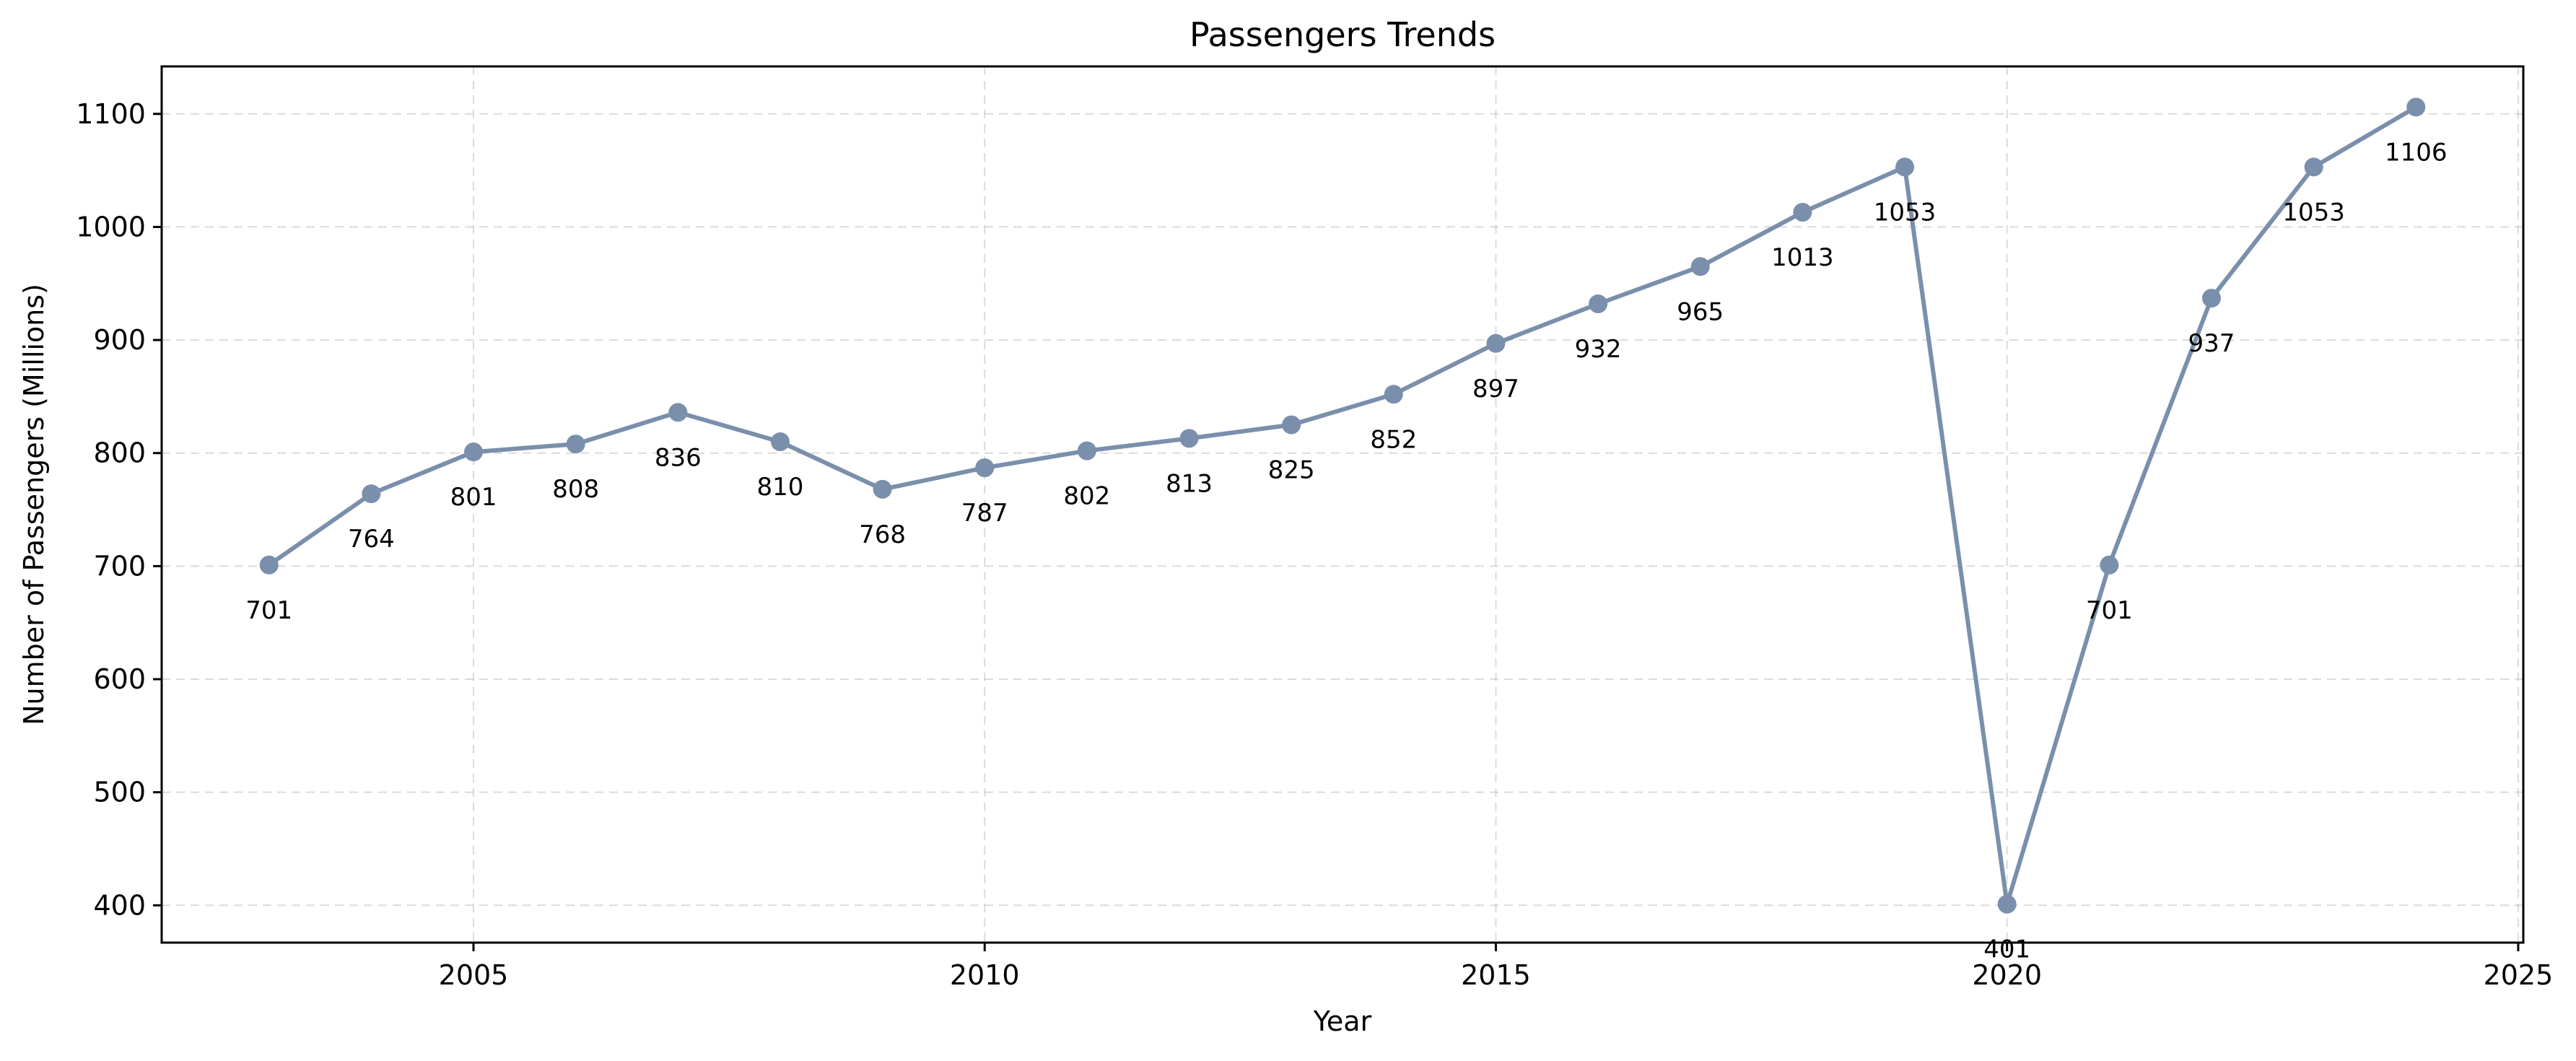  Describe the element at coordinates (1598, 349) in the screenshot. I see `data-label: 932` at that location.